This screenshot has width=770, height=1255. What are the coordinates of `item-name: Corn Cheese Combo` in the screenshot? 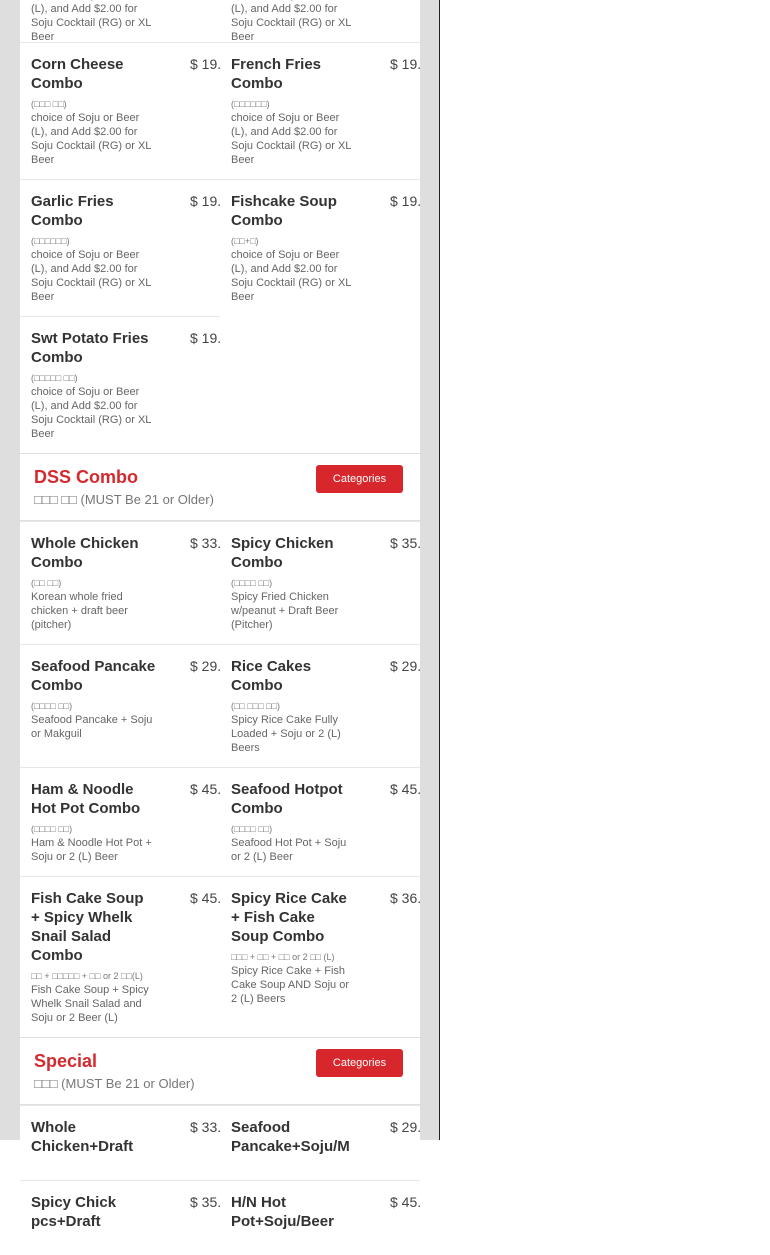 It's located at (77, 74).